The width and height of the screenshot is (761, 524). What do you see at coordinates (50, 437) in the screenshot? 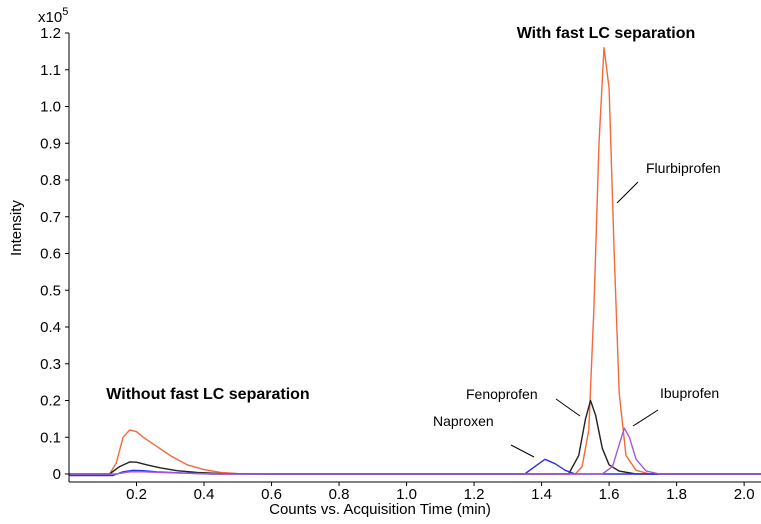
I see `y-tick-label: 0.1` at bounding box center [50, 437].